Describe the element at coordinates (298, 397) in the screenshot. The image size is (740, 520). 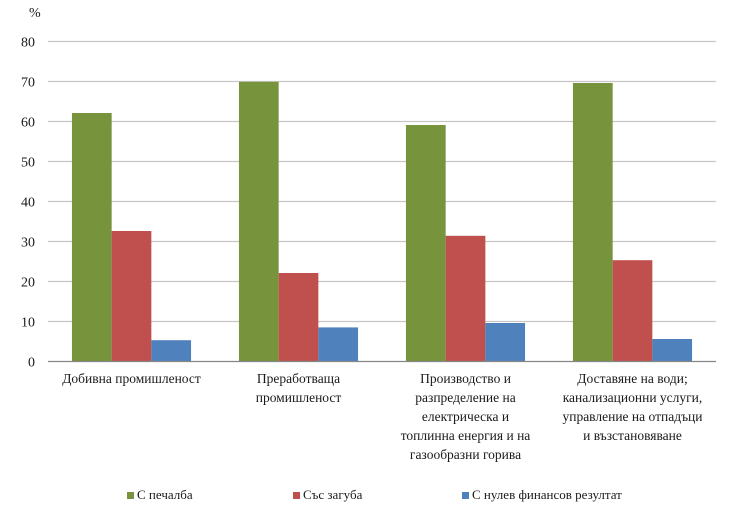
I see `x-category-label-line: промишленост` at that location.